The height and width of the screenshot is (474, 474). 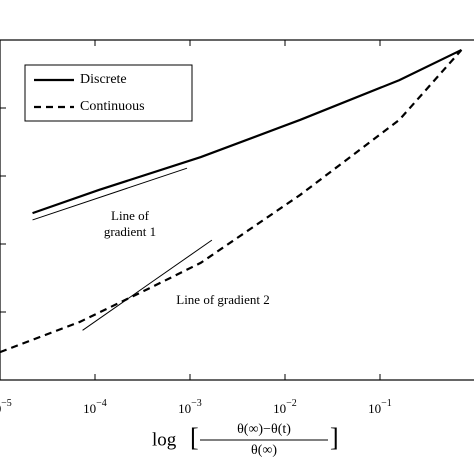 What do you see at coordinates (95, 407) in the screenshot?
I see `x-tick-label: 10⁻⁴` at bounding box center [95, 407].